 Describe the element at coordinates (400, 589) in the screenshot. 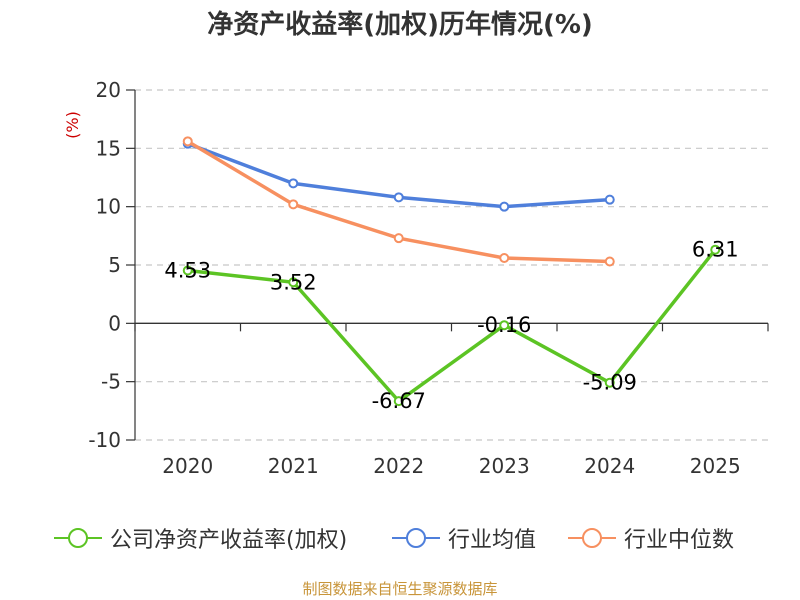

I see `source-note: 制图数据来自恒生聚源数据库` at that location.